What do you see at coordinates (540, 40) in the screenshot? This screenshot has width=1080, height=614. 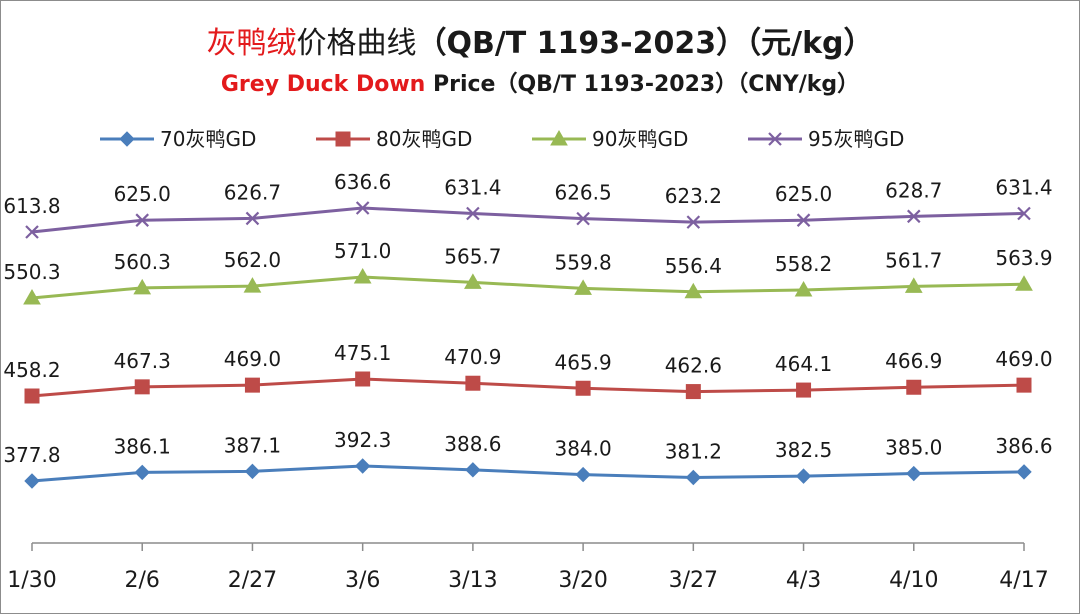 I see `chart-title-cn: 灰鸭绒价格曲线（QB/T 1193-2023）（元/kg）` at bounding box center [540, 40].